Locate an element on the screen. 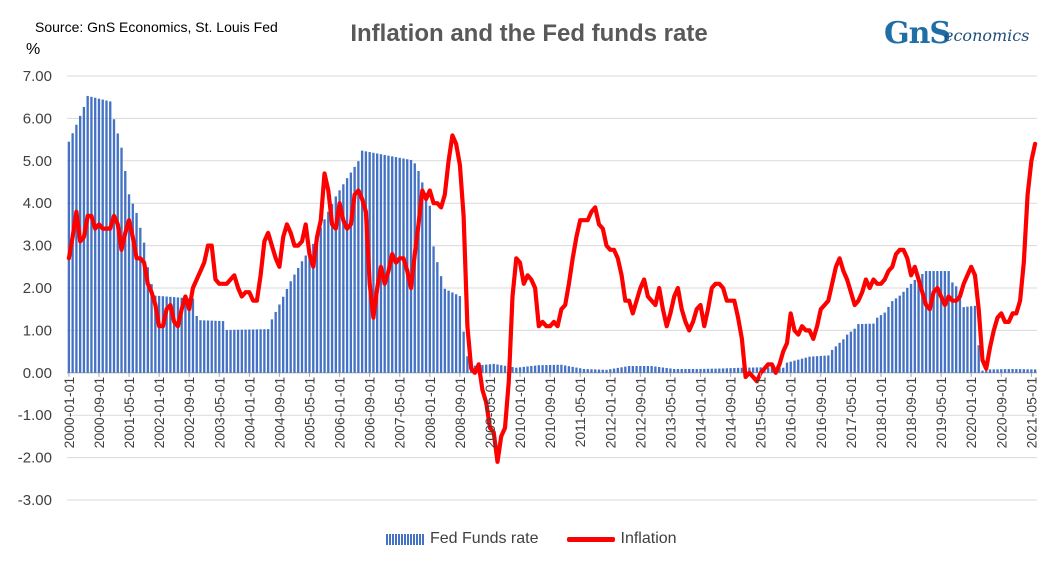 The height and width of the screenshot is (571, 1058). x-tick-label: 2005-05-01 is located at coordinates (310, 413).